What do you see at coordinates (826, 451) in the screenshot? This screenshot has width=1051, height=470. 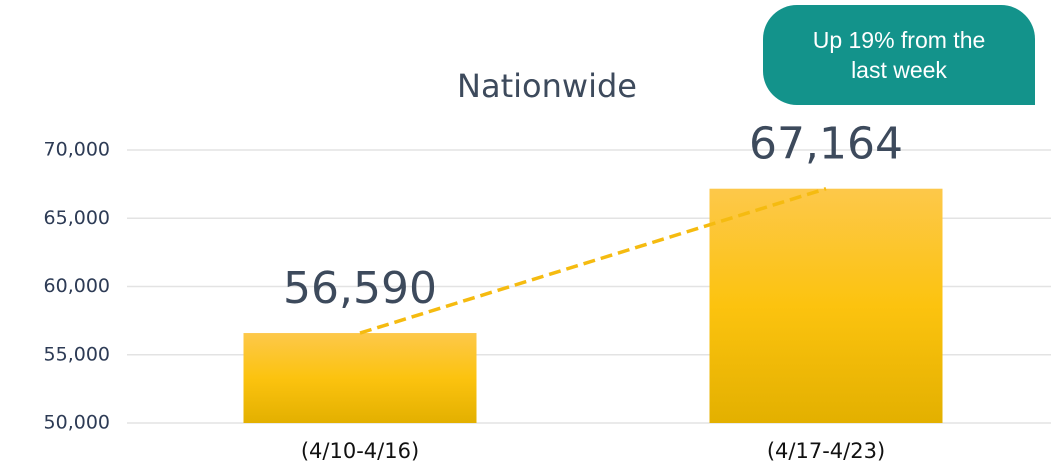 I see `x-tick-label: (4/17-4/23)` at bounding box center [826, 451].